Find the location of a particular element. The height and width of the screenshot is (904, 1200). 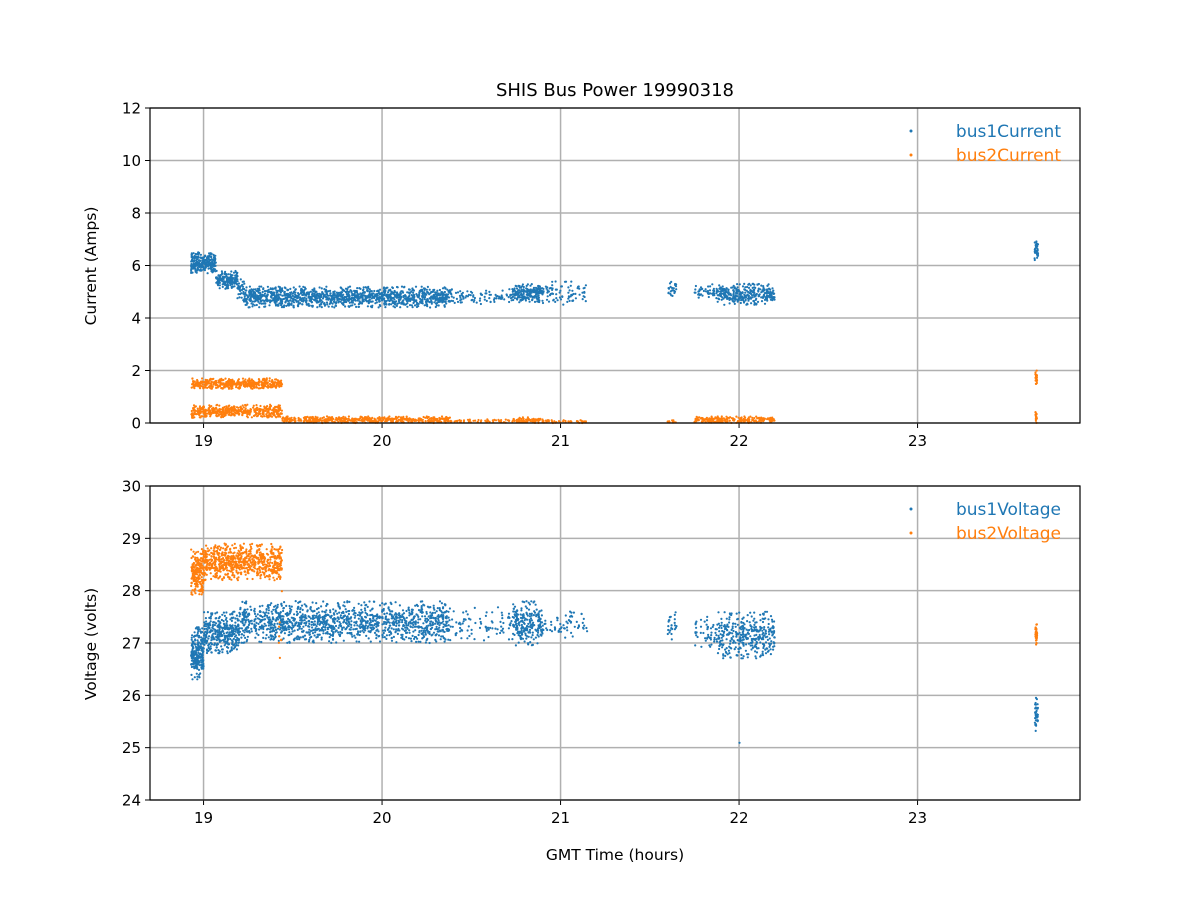

y-tick-label: 30 is located at coordinates (131, 487).